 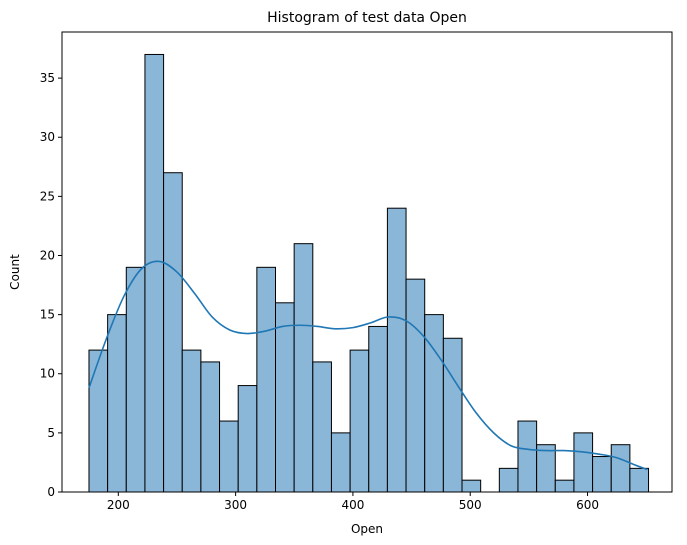 I want to click on y-axis-label: Count, so click(x=15, y=272).